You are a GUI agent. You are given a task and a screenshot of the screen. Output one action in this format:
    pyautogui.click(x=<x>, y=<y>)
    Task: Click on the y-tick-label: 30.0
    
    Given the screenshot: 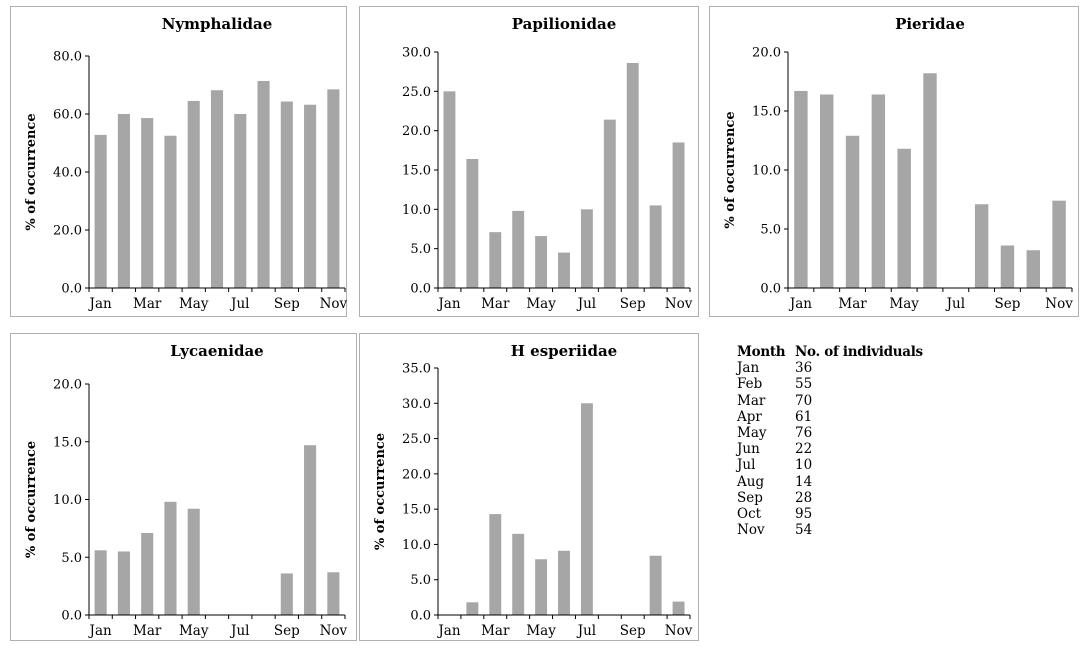 What is the action you would take?
    pyautogui.click(x=416, y=53)
    